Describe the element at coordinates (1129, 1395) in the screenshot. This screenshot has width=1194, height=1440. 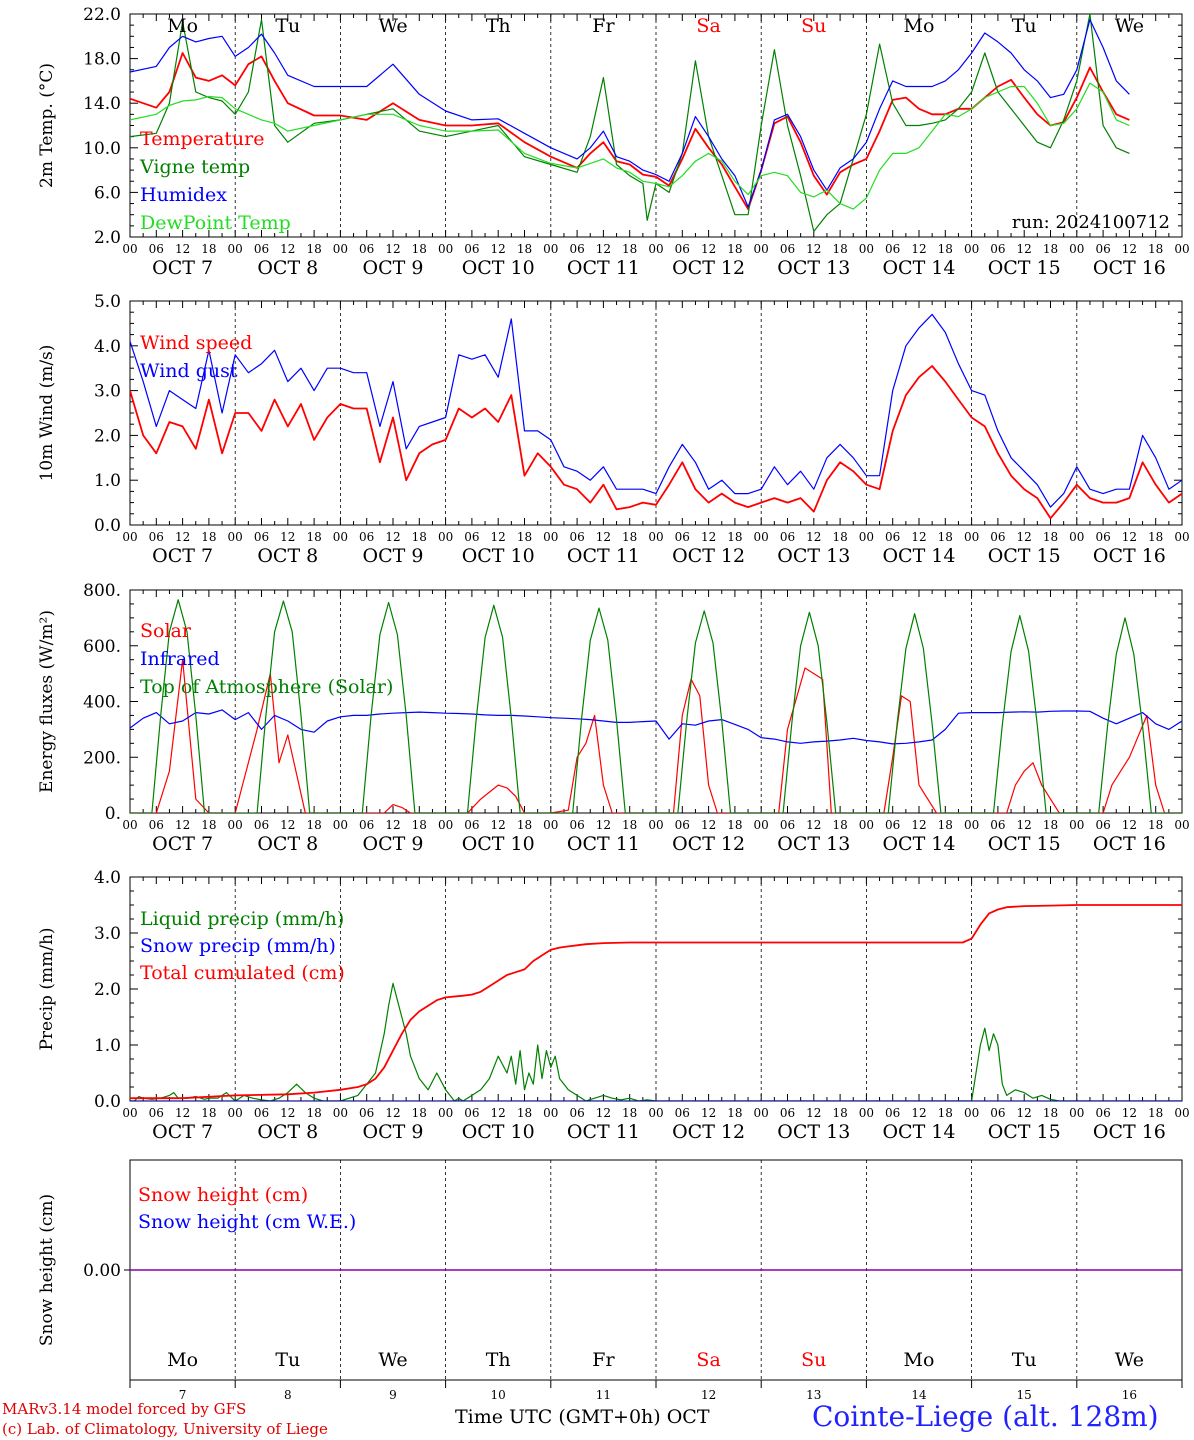
I see `day-number-label: 16` at that location.